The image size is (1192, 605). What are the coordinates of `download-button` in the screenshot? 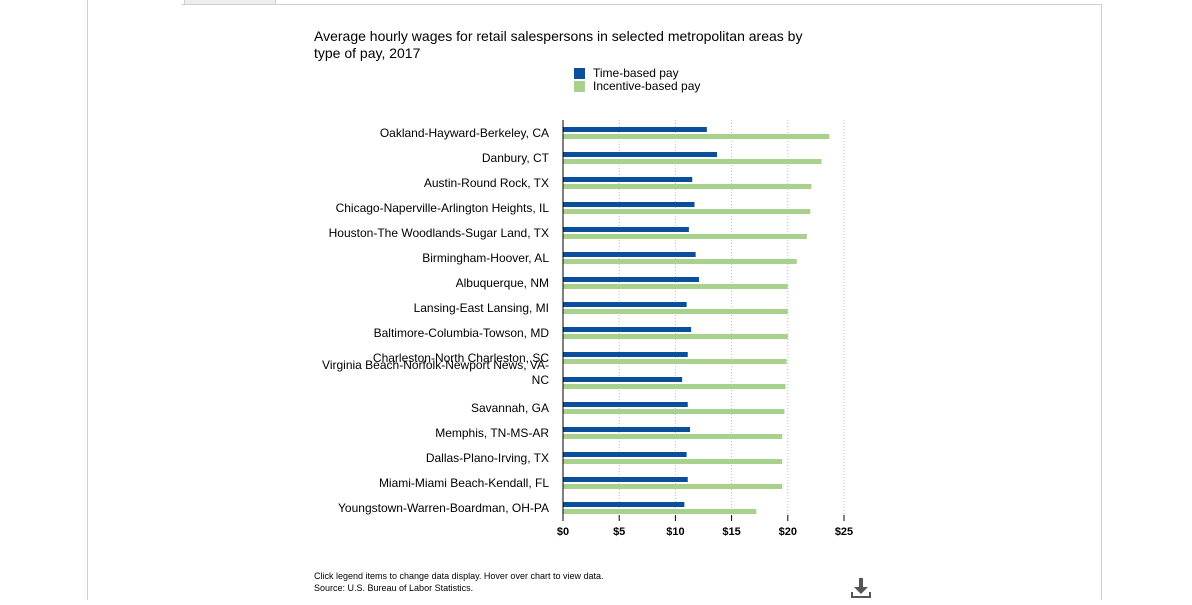 It's located at (861, 588).